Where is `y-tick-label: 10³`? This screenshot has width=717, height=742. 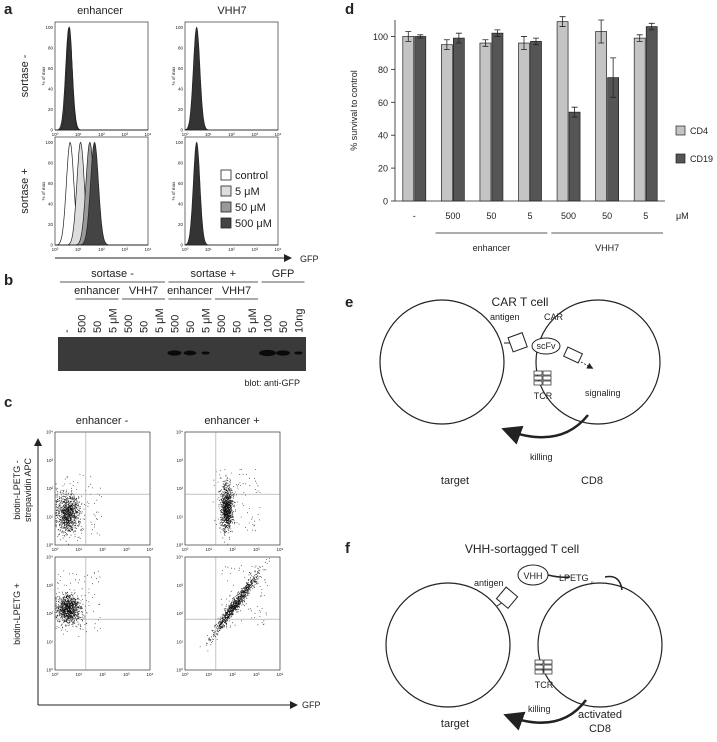 y-tick-label: 10³ is located at coordinates (49, 585).